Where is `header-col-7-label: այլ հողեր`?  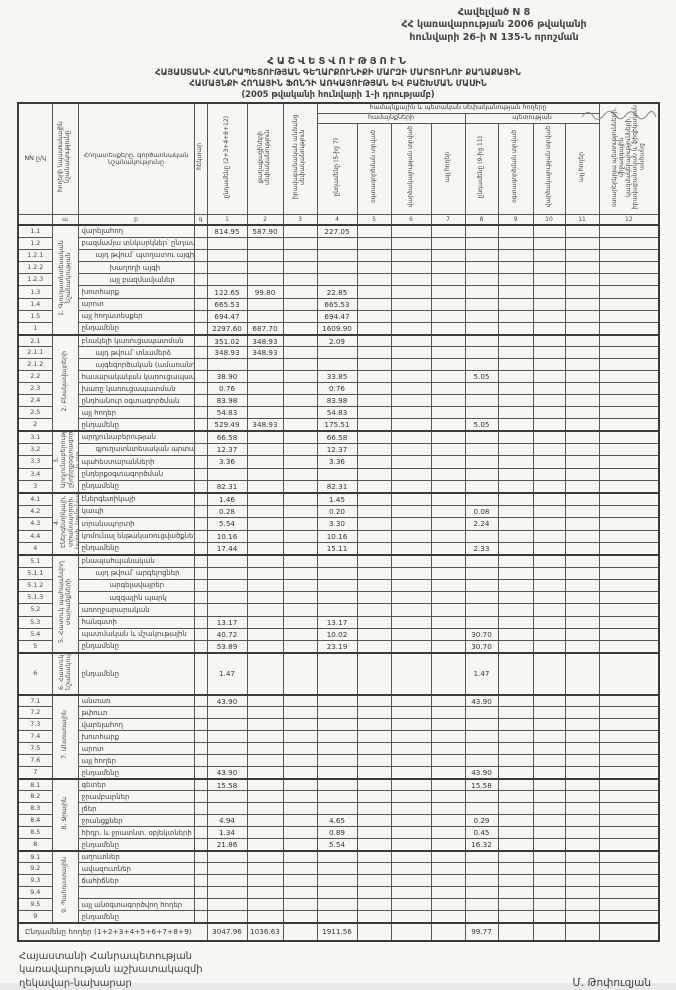 header-col-7-label: այլ հողեր is located at coordinates (447, 166).